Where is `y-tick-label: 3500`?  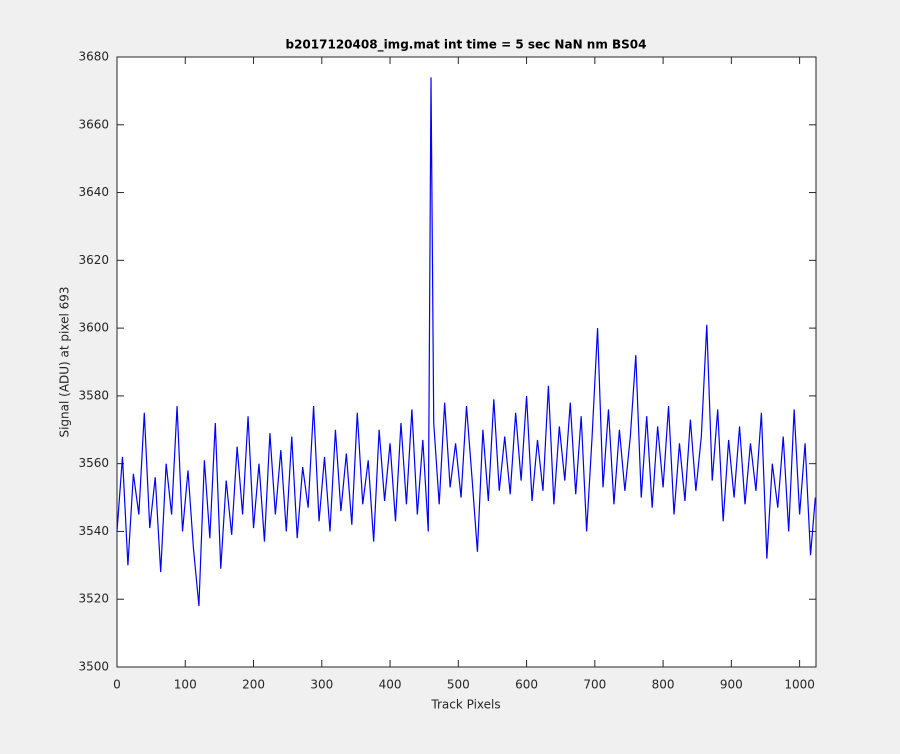 y-tick-label: 3500 is located at coordinates (93, 667).